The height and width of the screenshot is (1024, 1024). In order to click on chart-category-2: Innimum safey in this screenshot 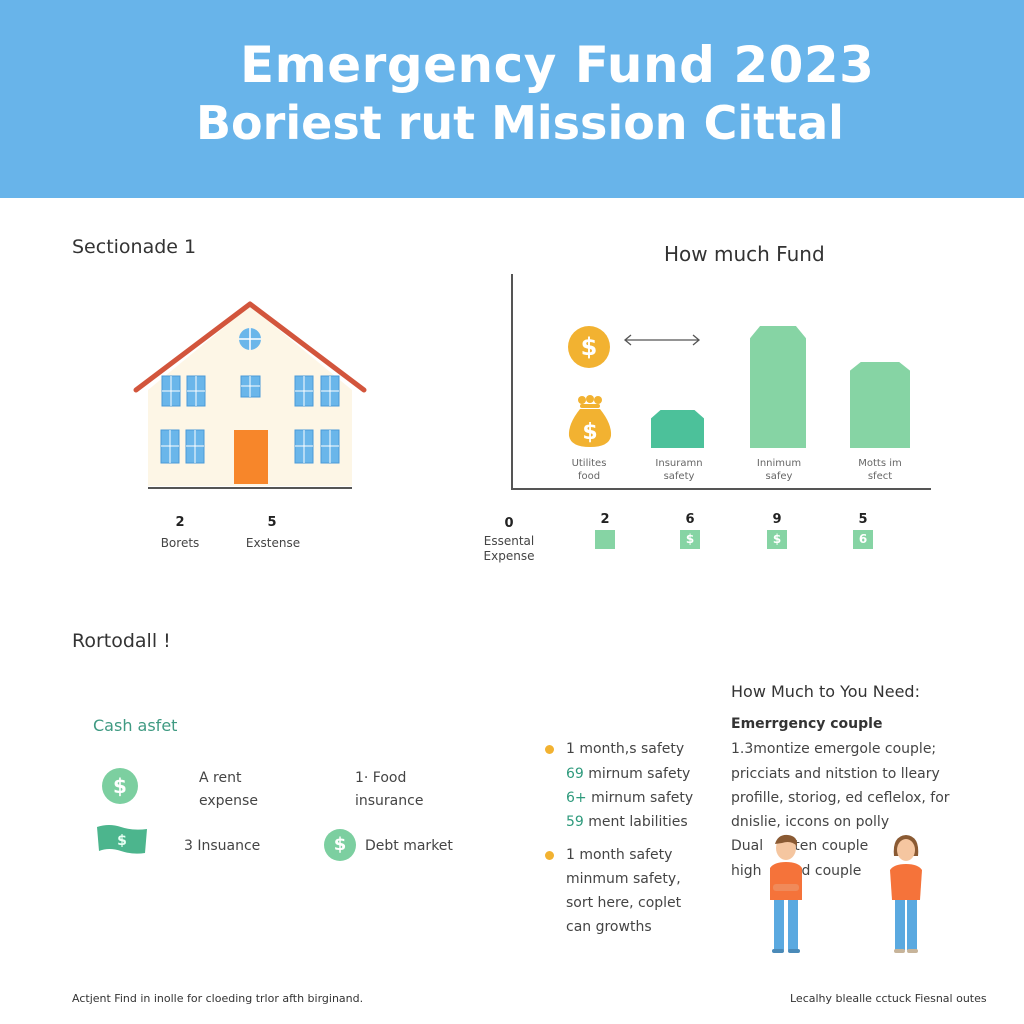, I will do `click(779, 470)`.